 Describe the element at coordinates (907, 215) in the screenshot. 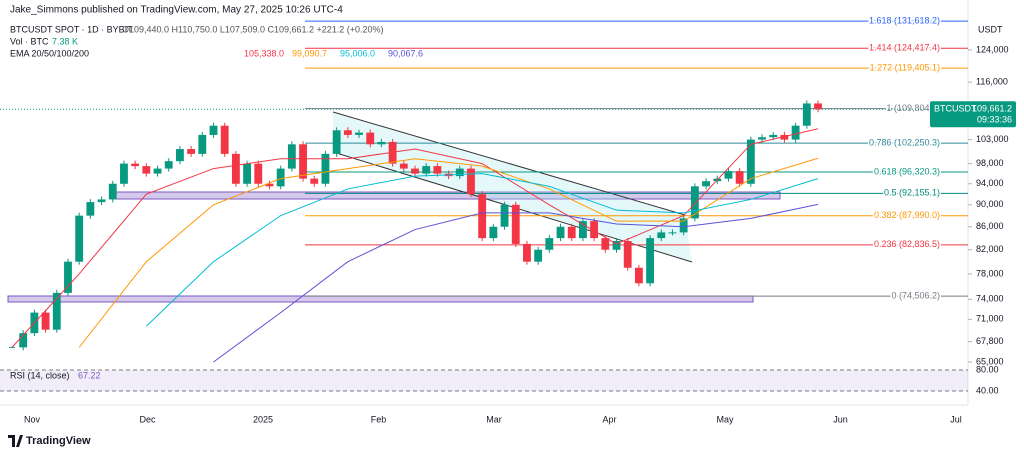

I see `fib-label: 0.382 (87,990.0)` at that location.